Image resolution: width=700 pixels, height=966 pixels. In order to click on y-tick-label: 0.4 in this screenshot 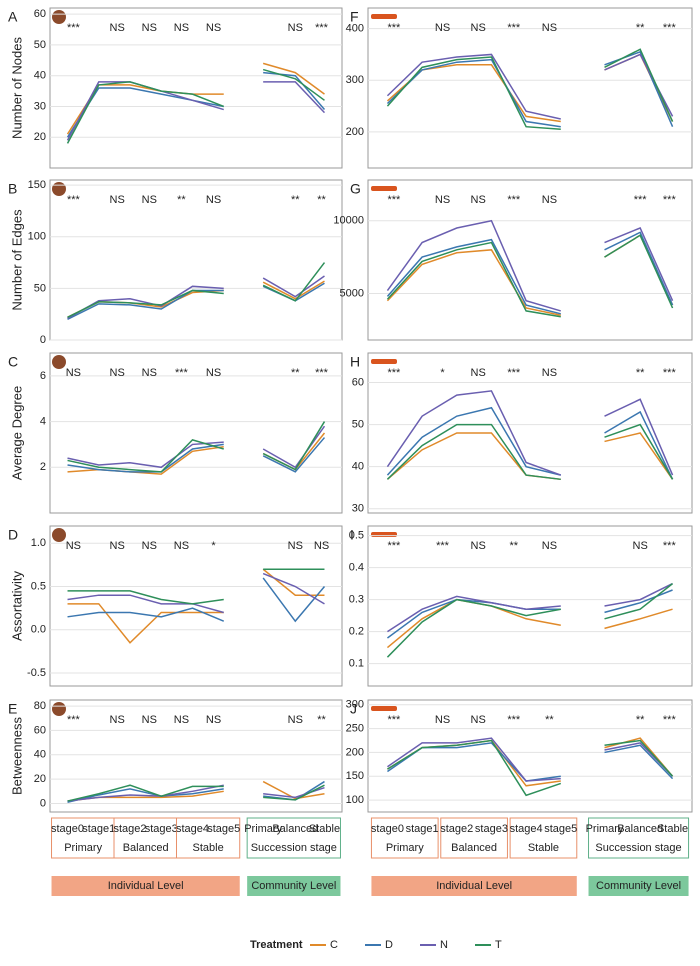, I will do `click(356, 568)`.